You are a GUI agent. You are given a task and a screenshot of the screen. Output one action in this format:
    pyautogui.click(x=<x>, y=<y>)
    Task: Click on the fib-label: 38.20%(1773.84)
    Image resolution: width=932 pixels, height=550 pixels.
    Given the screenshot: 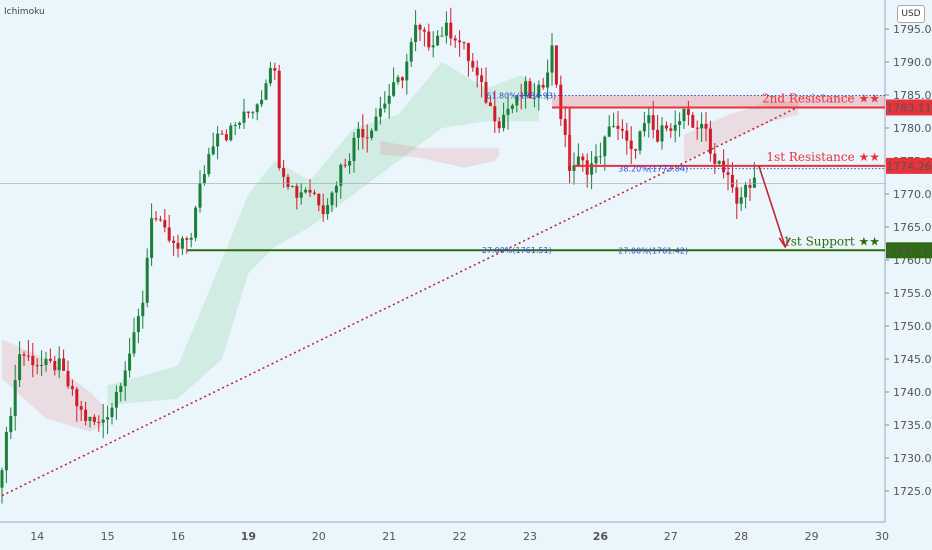 What is the action you would take?
    pyautogui.click(x=653, y=169)
    